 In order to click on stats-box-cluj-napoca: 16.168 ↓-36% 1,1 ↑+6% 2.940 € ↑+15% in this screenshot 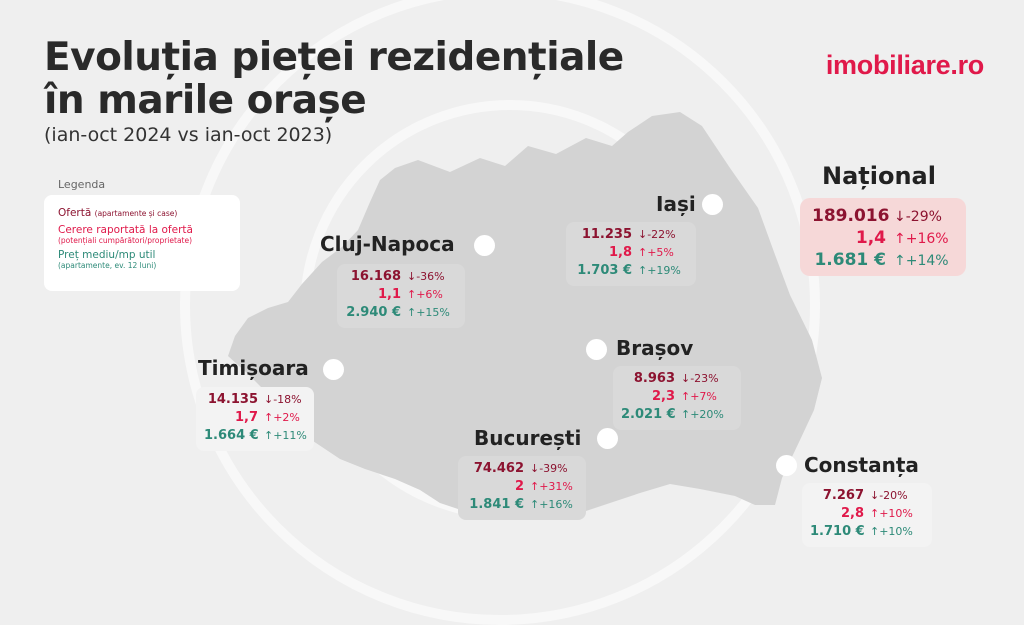, I will do `click(401, 296)`.